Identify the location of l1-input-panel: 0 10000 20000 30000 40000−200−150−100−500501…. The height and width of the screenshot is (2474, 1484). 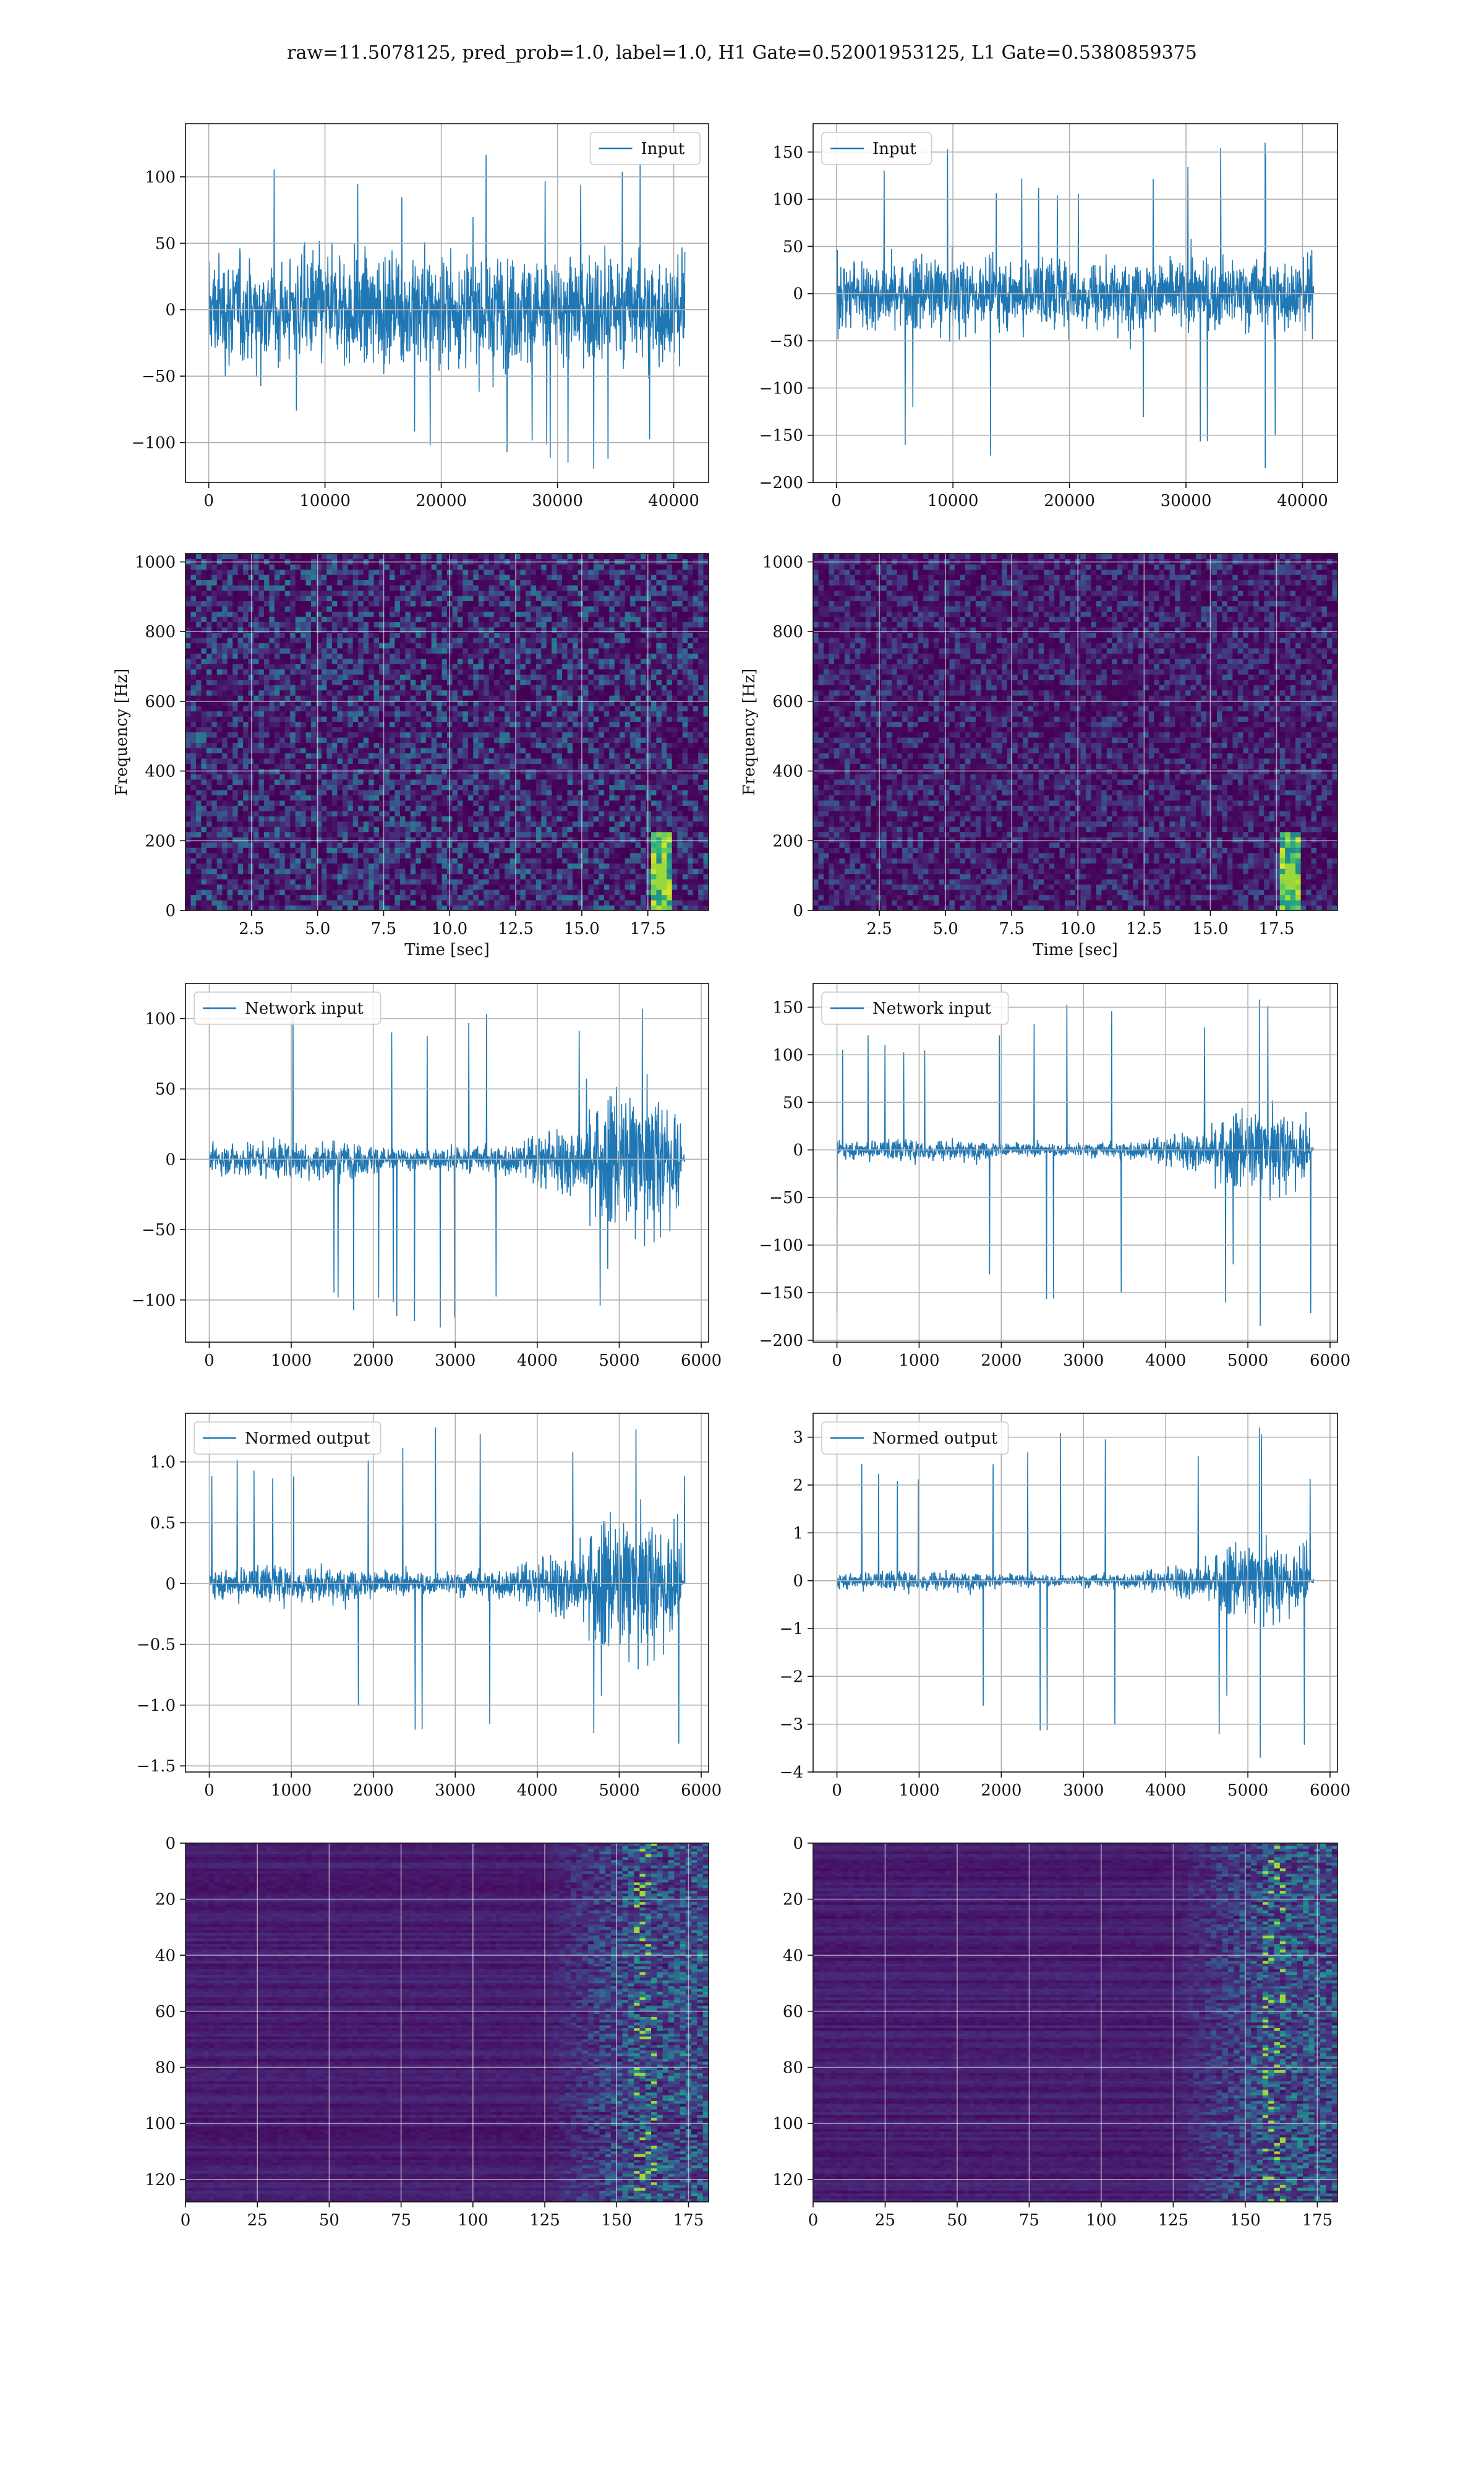
(1048, 316).